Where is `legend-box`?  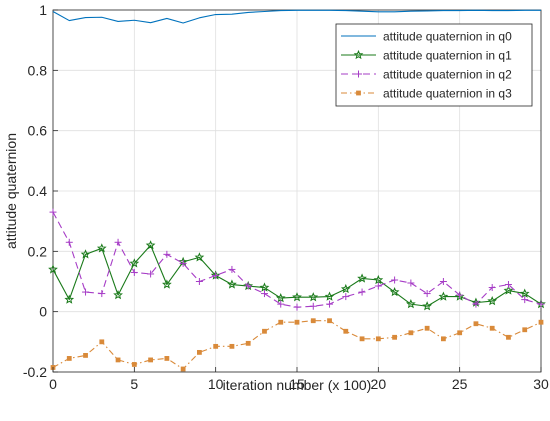 legend-box is located at coordinates (434, 65).